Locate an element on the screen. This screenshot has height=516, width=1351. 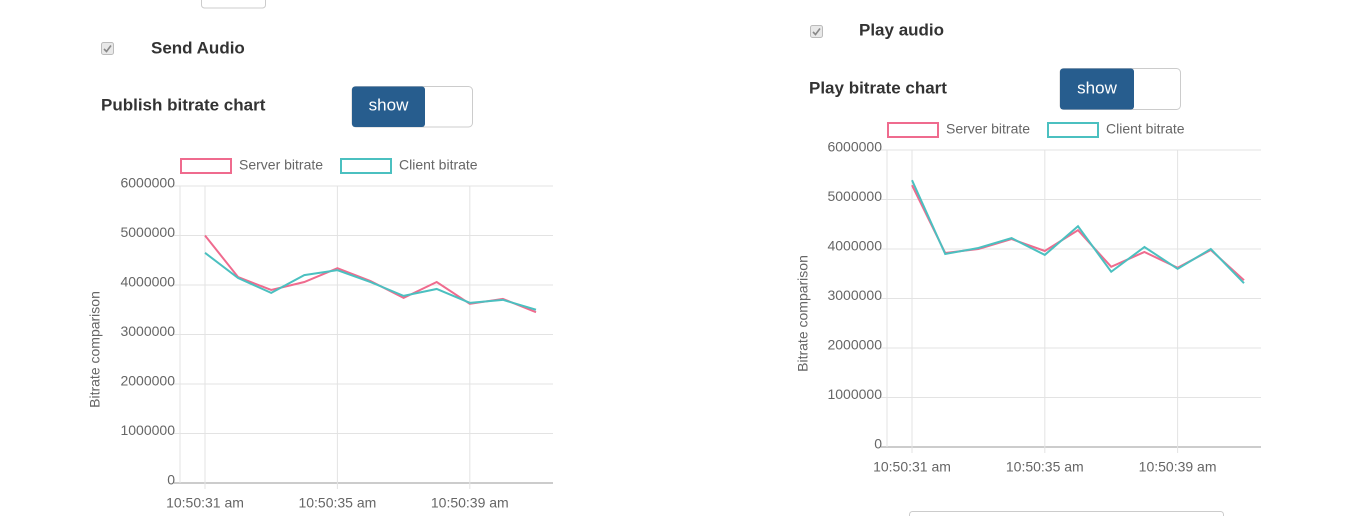
chart-label: Publish bitrate chart is located at coordinates (183, 104).